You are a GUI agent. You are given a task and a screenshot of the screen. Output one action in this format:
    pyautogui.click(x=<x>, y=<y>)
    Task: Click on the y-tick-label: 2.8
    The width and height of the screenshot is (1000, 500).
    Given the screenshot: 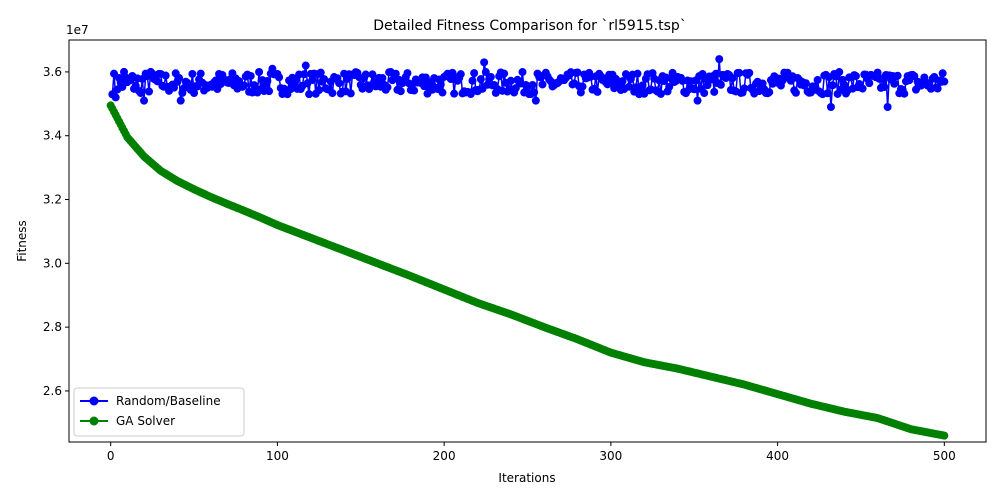 What is the action you would take?
    pyautogui.click(x=52, y=327)
    